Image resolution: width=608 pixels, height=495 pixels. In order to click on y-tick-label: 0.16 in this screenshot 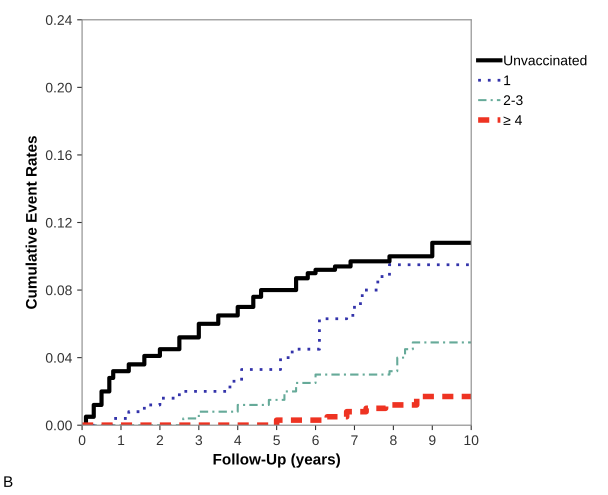, I will do `click(59, 155)`.